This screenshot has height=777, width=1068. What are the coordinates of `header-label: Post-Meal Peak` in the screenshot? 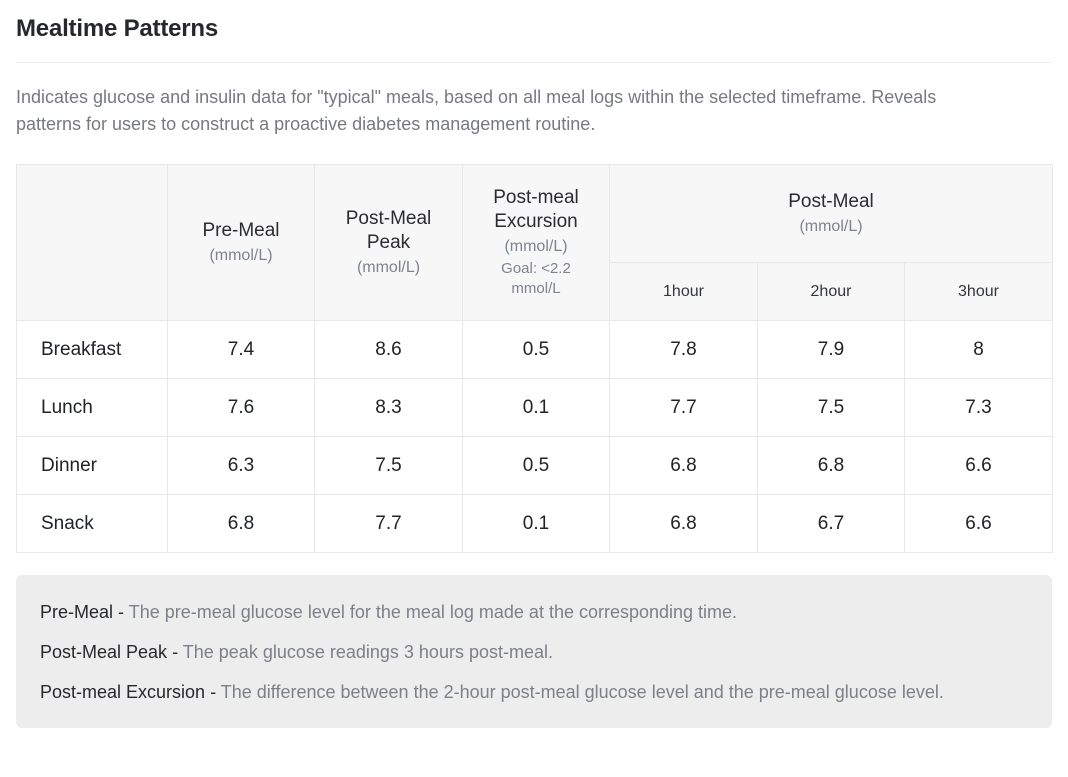 It's located at (388, 230).